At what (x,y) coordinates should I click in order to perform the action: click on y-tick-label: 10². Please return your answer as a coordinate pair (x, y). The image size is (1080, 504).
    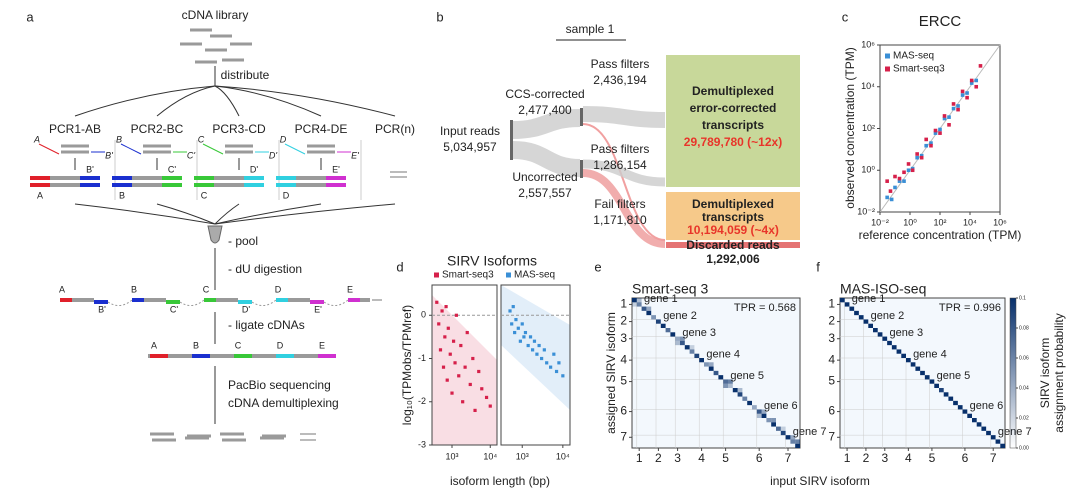
    Looking at the image, I should click on (868, 128).